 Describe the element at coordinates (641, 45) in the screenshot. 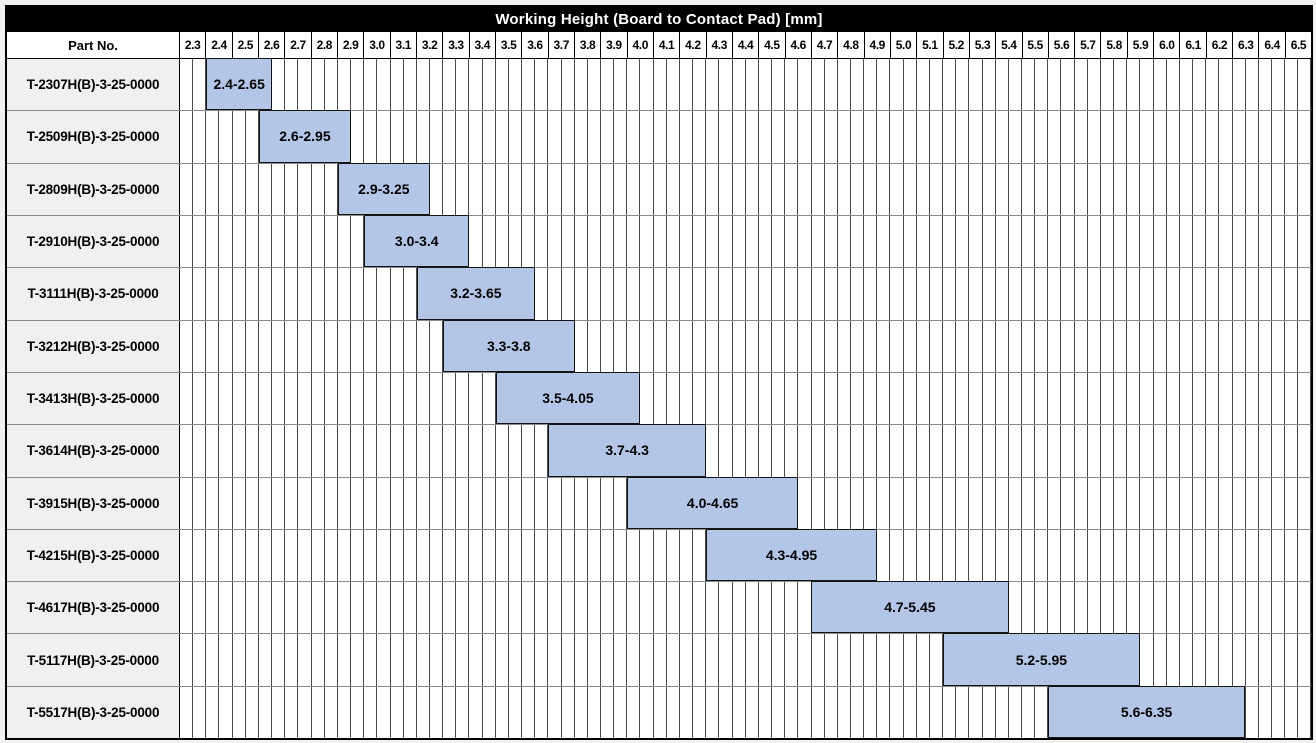

I see `tick-label: 4.0` at that location.